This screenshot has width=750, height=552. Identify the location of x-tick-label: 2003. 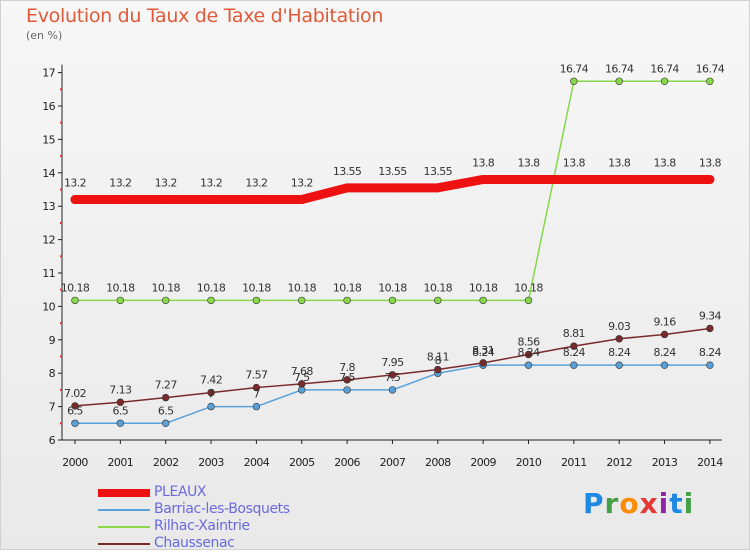
(211, 462).